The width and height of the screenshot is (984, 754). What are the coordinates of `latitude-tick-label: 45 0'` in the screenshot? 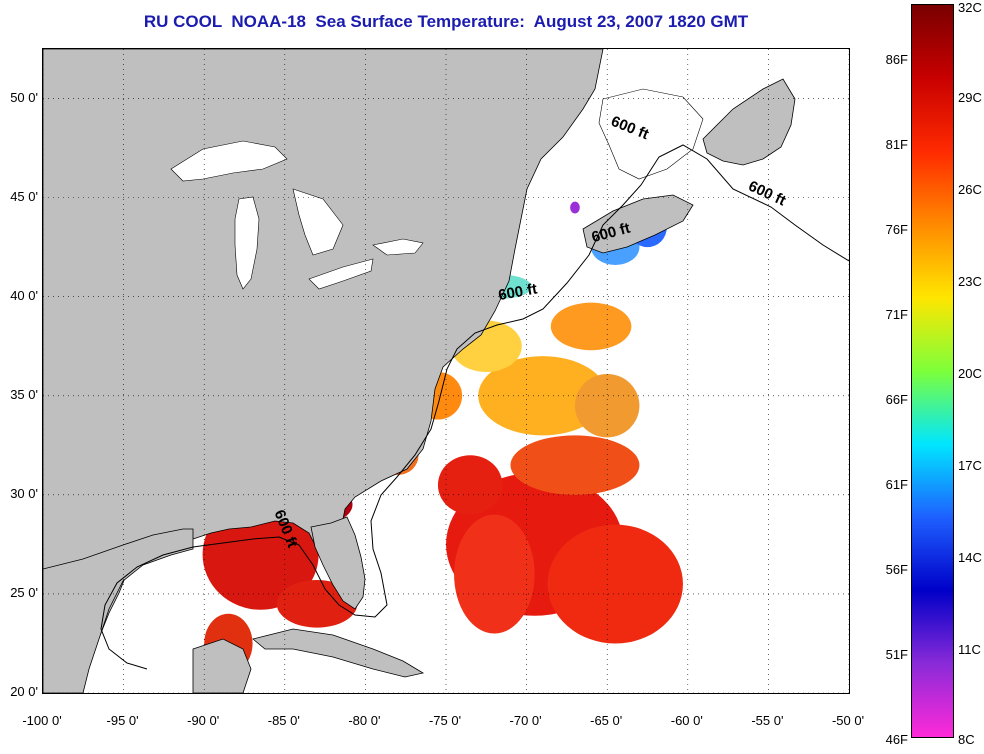 It's located at (24, 196).